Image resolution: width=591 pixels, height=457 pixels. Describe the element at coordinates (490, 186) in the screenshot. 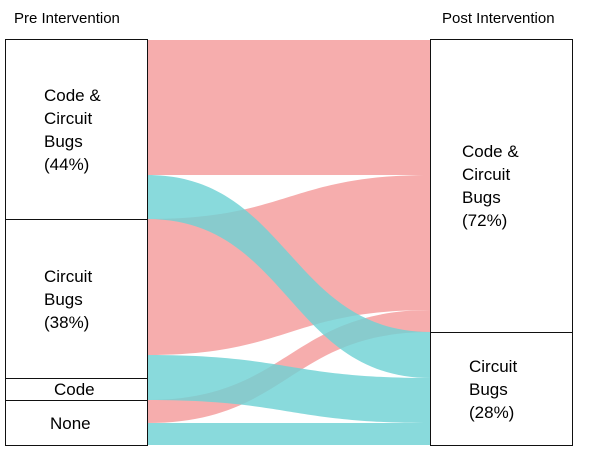

I see `node-label: Code & Circuit Bugs (72%)` at that location.